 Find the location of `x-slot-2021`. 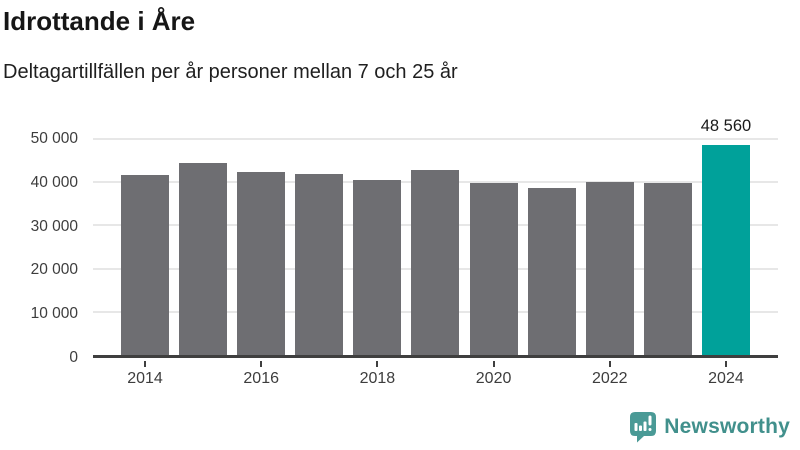

x-slot-2021 is located at coordinates (552, 374).